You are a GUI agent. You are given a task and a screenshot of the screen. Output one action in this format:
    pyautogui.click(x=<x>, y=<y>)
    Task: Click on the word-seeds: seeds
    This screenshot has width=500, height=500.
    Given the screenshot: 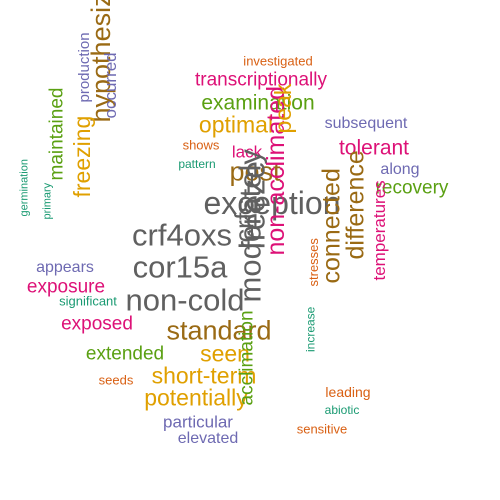 What is the action you would take?
    pyautogui.click(x=116, y=380)
    